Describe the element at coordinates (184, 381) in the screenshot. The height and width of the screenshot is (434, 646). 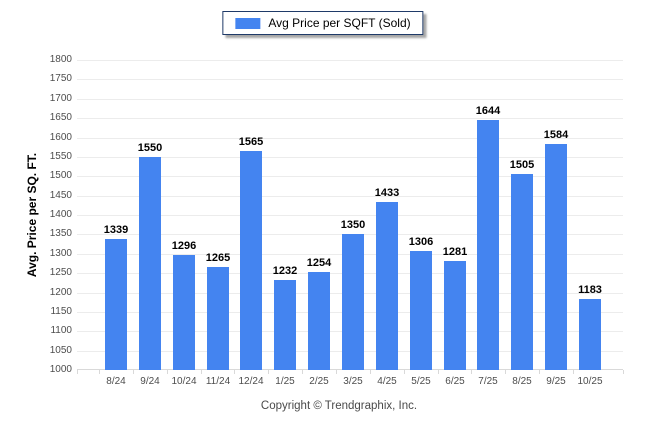
I see `x-tick-label: 10/24` at that location.